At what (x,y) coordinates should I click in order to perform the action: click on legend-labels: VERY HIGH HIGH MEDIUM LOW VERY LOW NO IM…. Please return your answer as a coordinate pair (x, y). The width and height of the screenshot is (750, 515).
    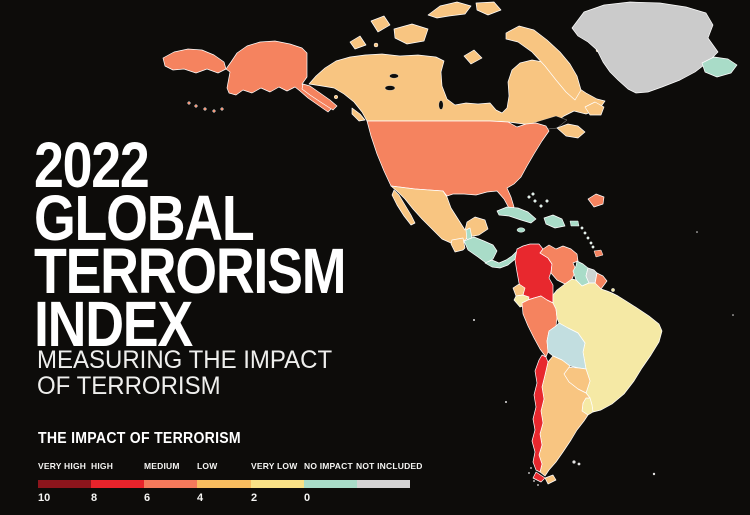
    Looking at the image, I should click on (230, 469).